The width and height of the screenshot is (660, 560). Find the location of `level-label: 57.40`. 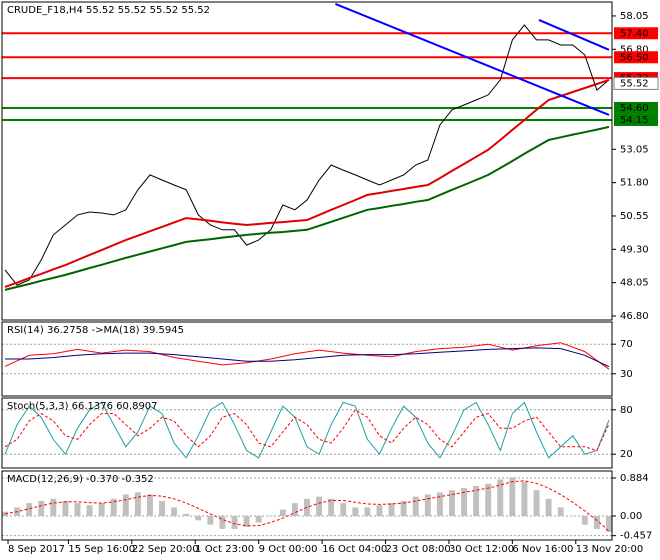

level-label: 57.40 is located at coordinates (634, 33).